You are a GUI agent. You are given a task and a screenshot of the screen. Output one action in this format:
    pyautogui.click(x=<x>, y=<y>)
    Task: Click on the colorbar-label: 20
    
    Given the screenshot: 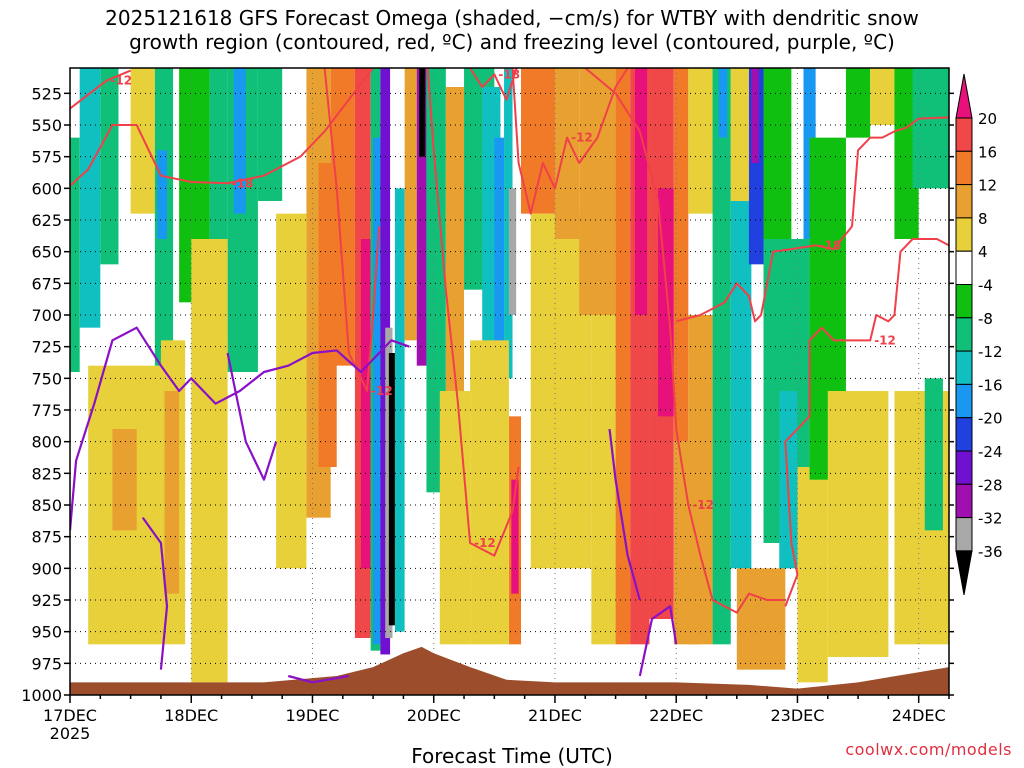 What is the action you would take?
    pyautogui.click(x=987, y=119)
    